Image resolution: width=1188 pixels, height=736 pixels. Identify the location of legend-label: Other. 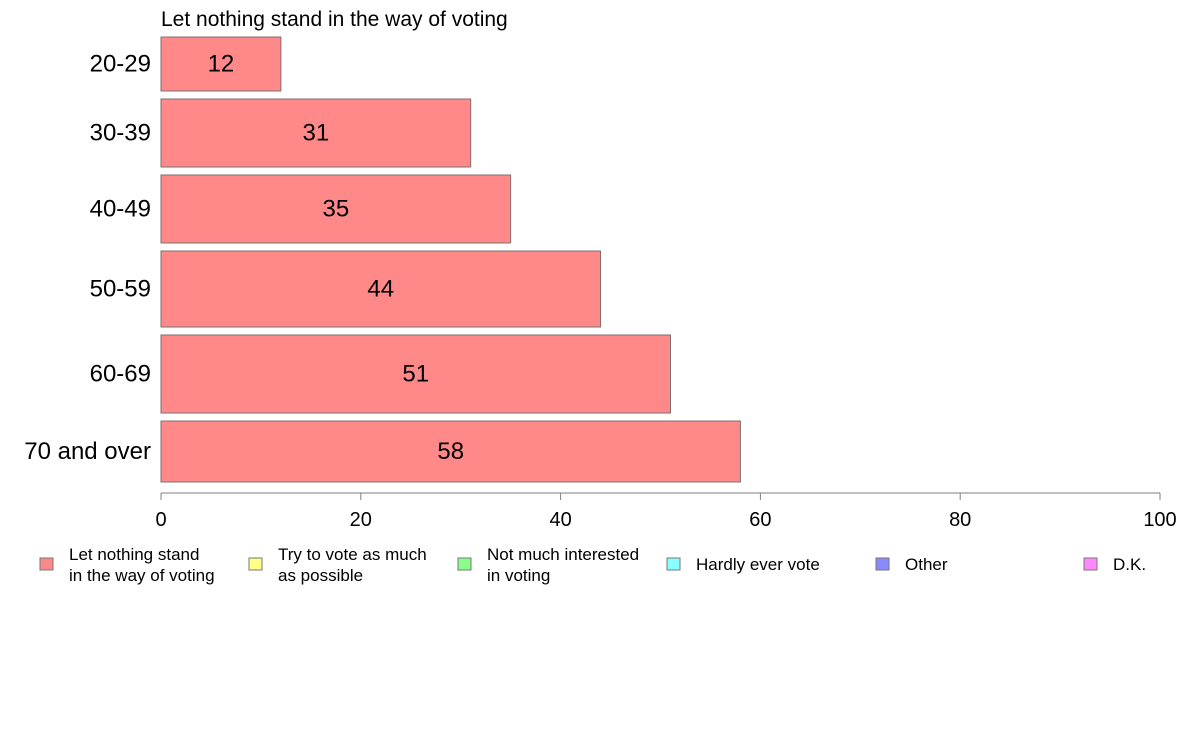
(926, 564).